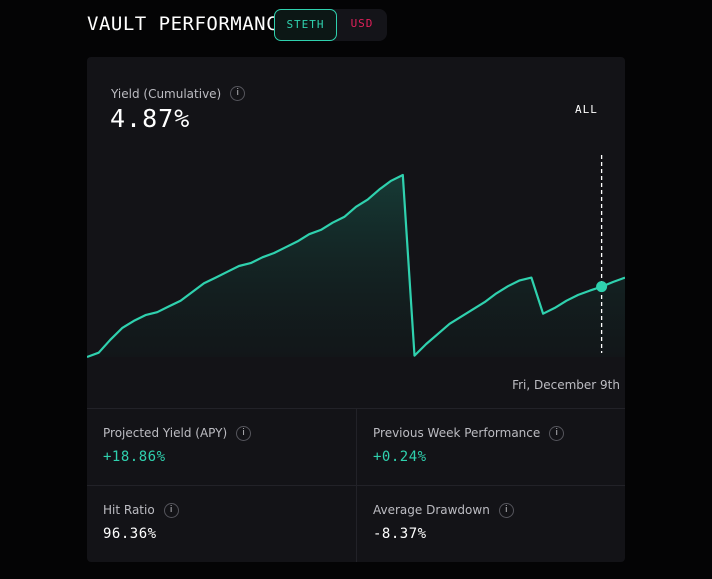 The image size is (712, 579). Describe the element at coordinates (400, 534) in the screenshot. I see `stat-value: -8.37%` at that location.